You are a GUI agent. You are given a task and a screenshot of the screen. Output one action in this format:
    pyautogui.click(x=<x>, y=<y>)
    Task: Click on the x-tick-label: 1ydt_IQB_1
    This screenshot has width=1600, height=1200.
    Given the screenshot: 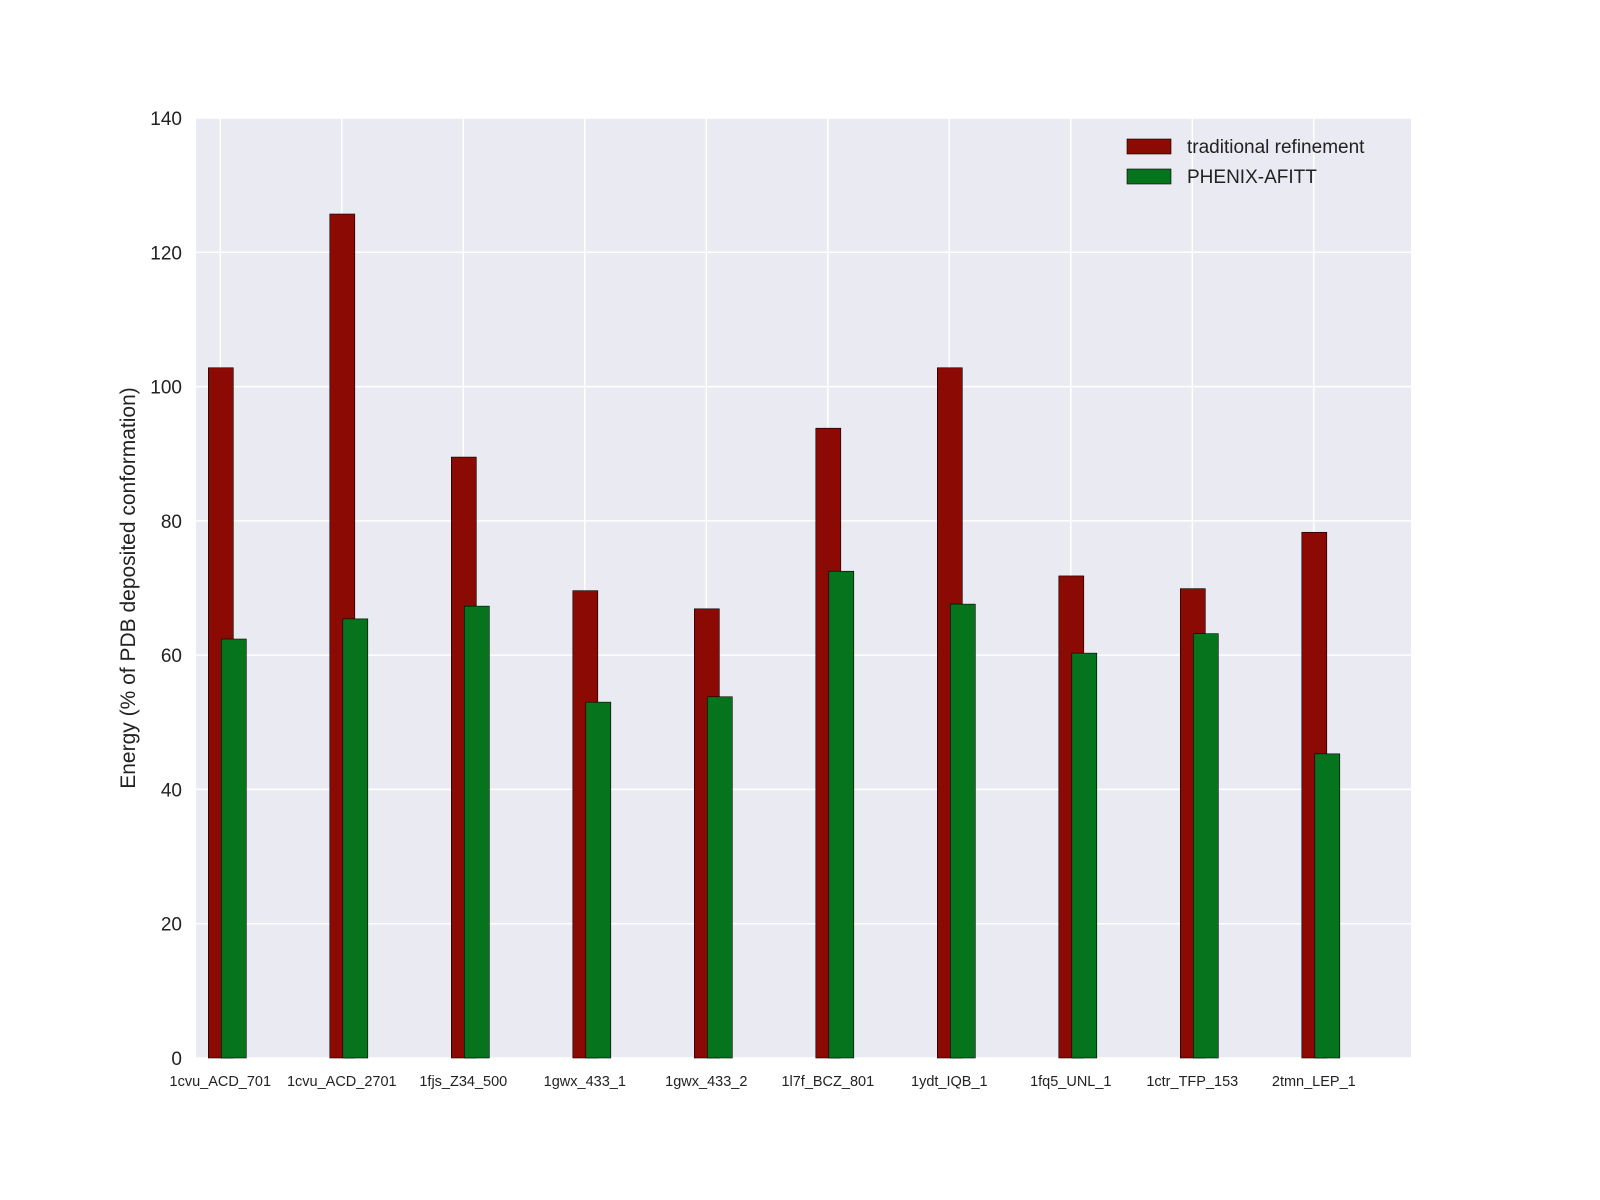 What is the action you would take?
    pyautogui.click(x=949, y=1082)
    